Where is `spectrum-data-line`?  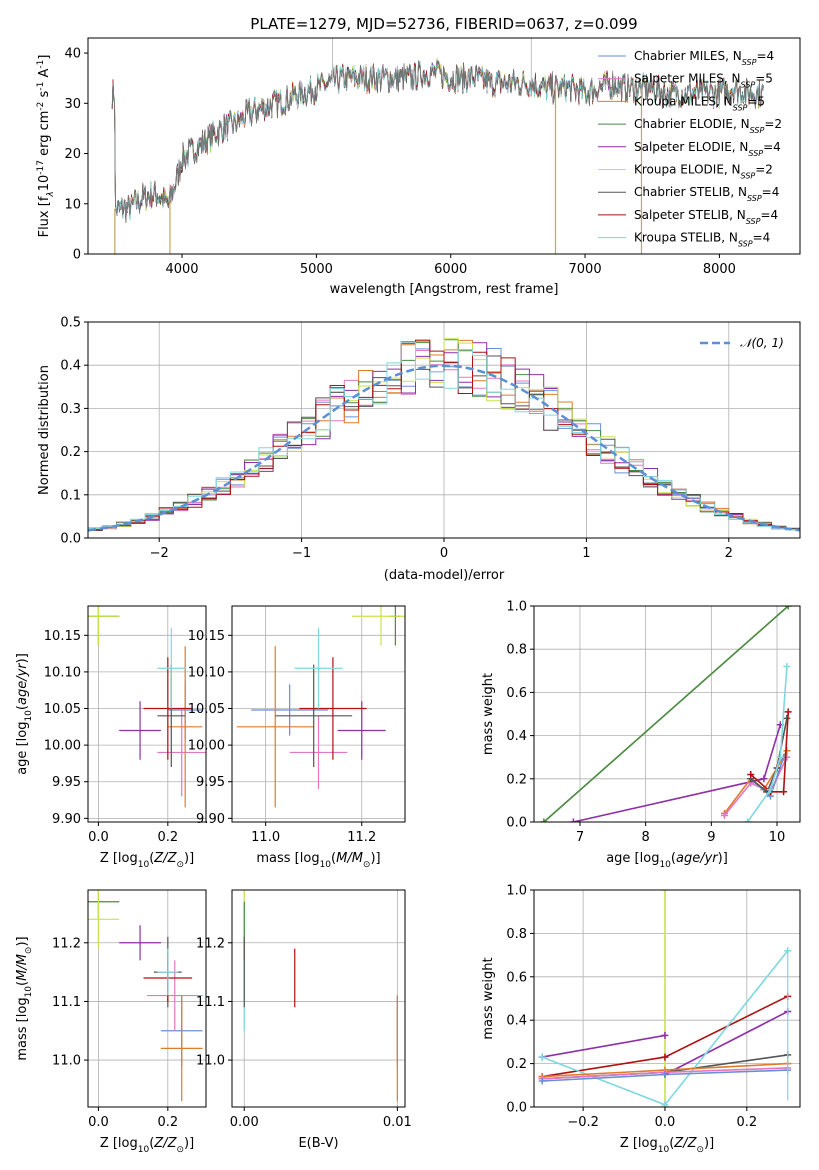 spectrum-data-line is located at coordinates (437, 142).